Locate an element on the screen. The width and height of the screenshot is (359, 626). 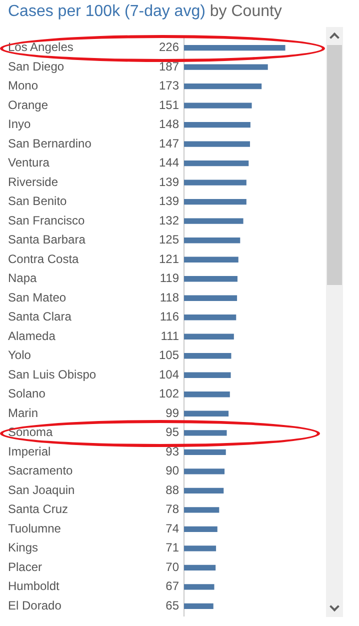
y-tick-label: Santa Cruz is located at coordinates (38, 509).